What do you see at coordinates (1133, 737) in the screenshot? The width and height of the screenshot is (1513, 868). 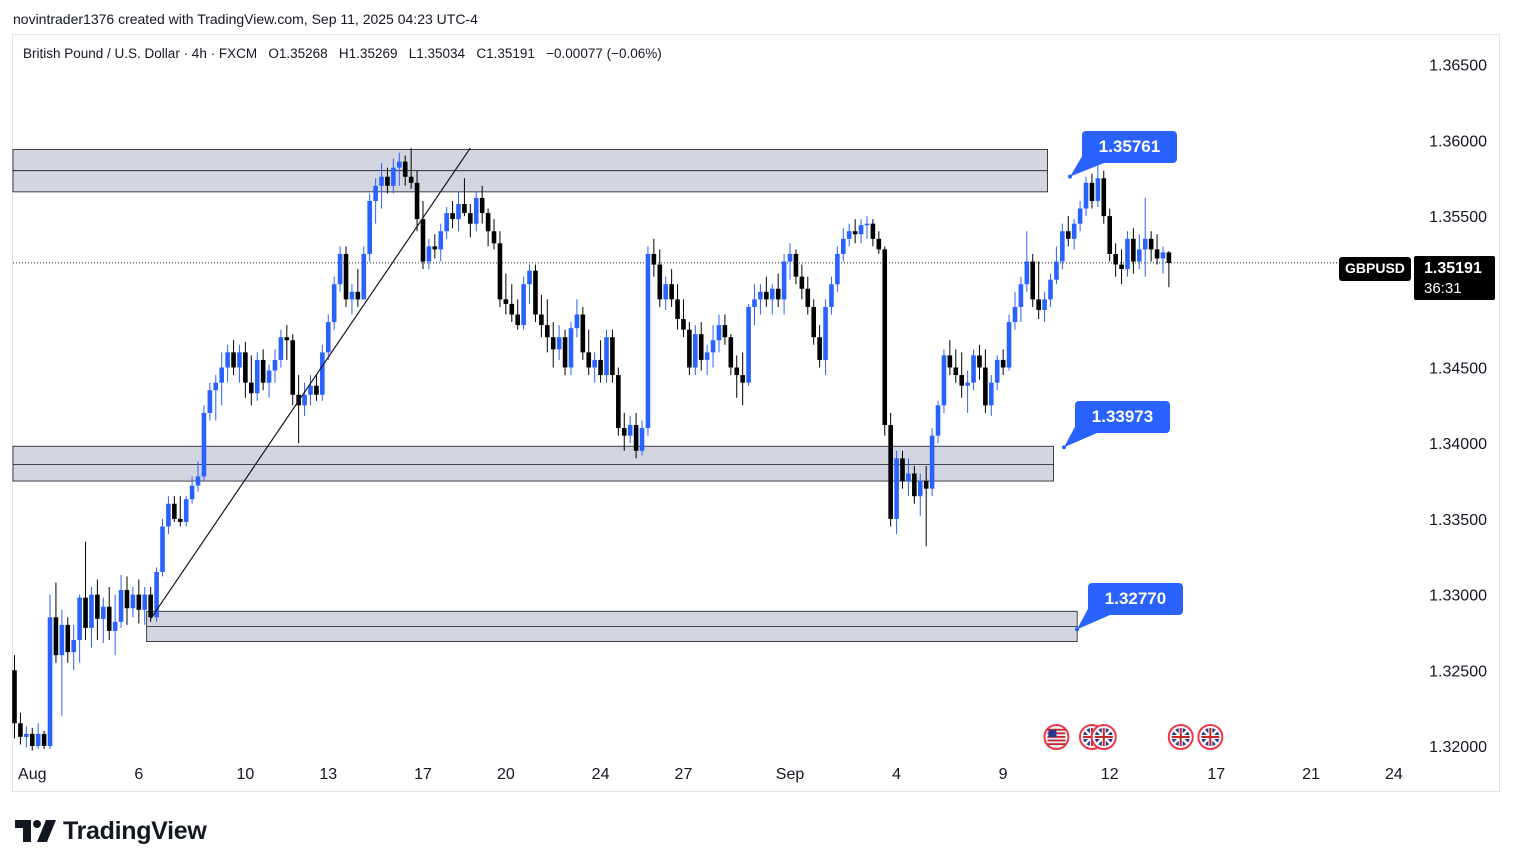 I see `events-layer` at bounding box center [1133, 737].